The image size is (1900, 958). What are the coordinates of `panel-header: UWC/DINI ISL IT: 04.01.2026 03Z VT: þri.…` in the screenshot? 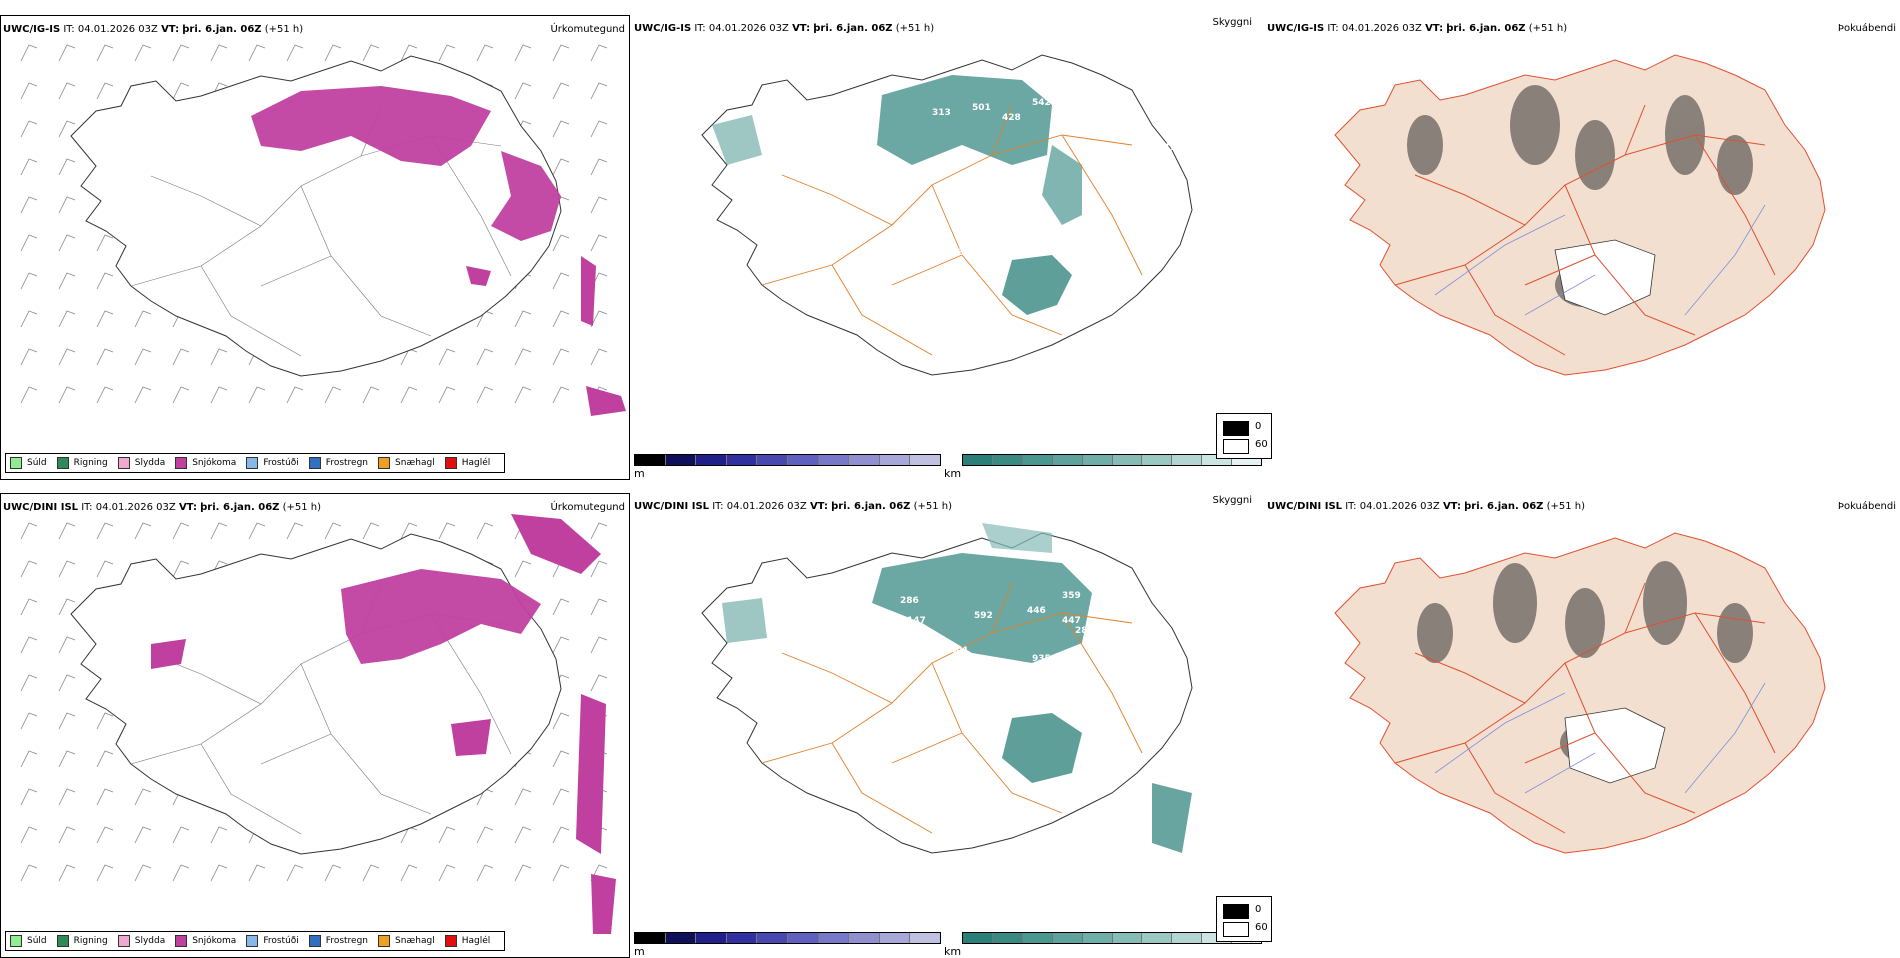 It's located at (1426, 506).